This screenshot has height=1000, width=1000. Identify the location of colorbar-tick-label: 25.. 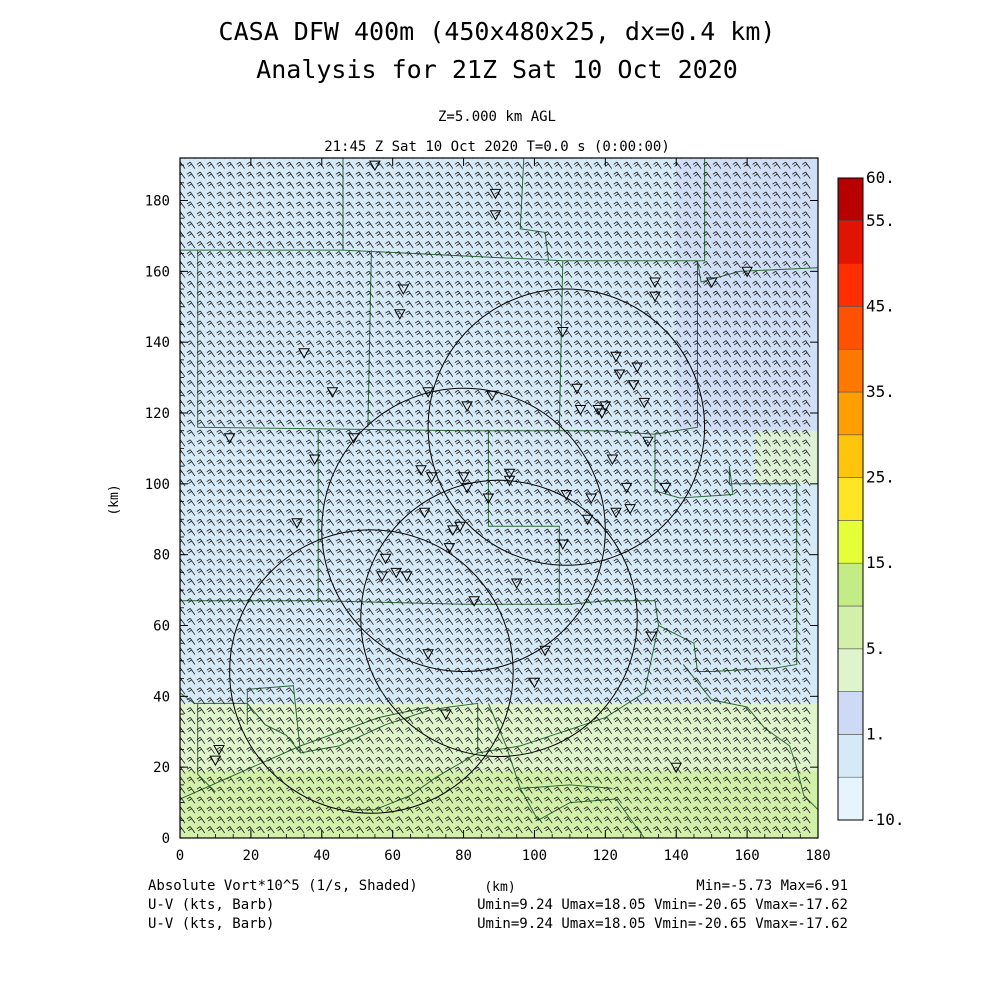
(880, 477).